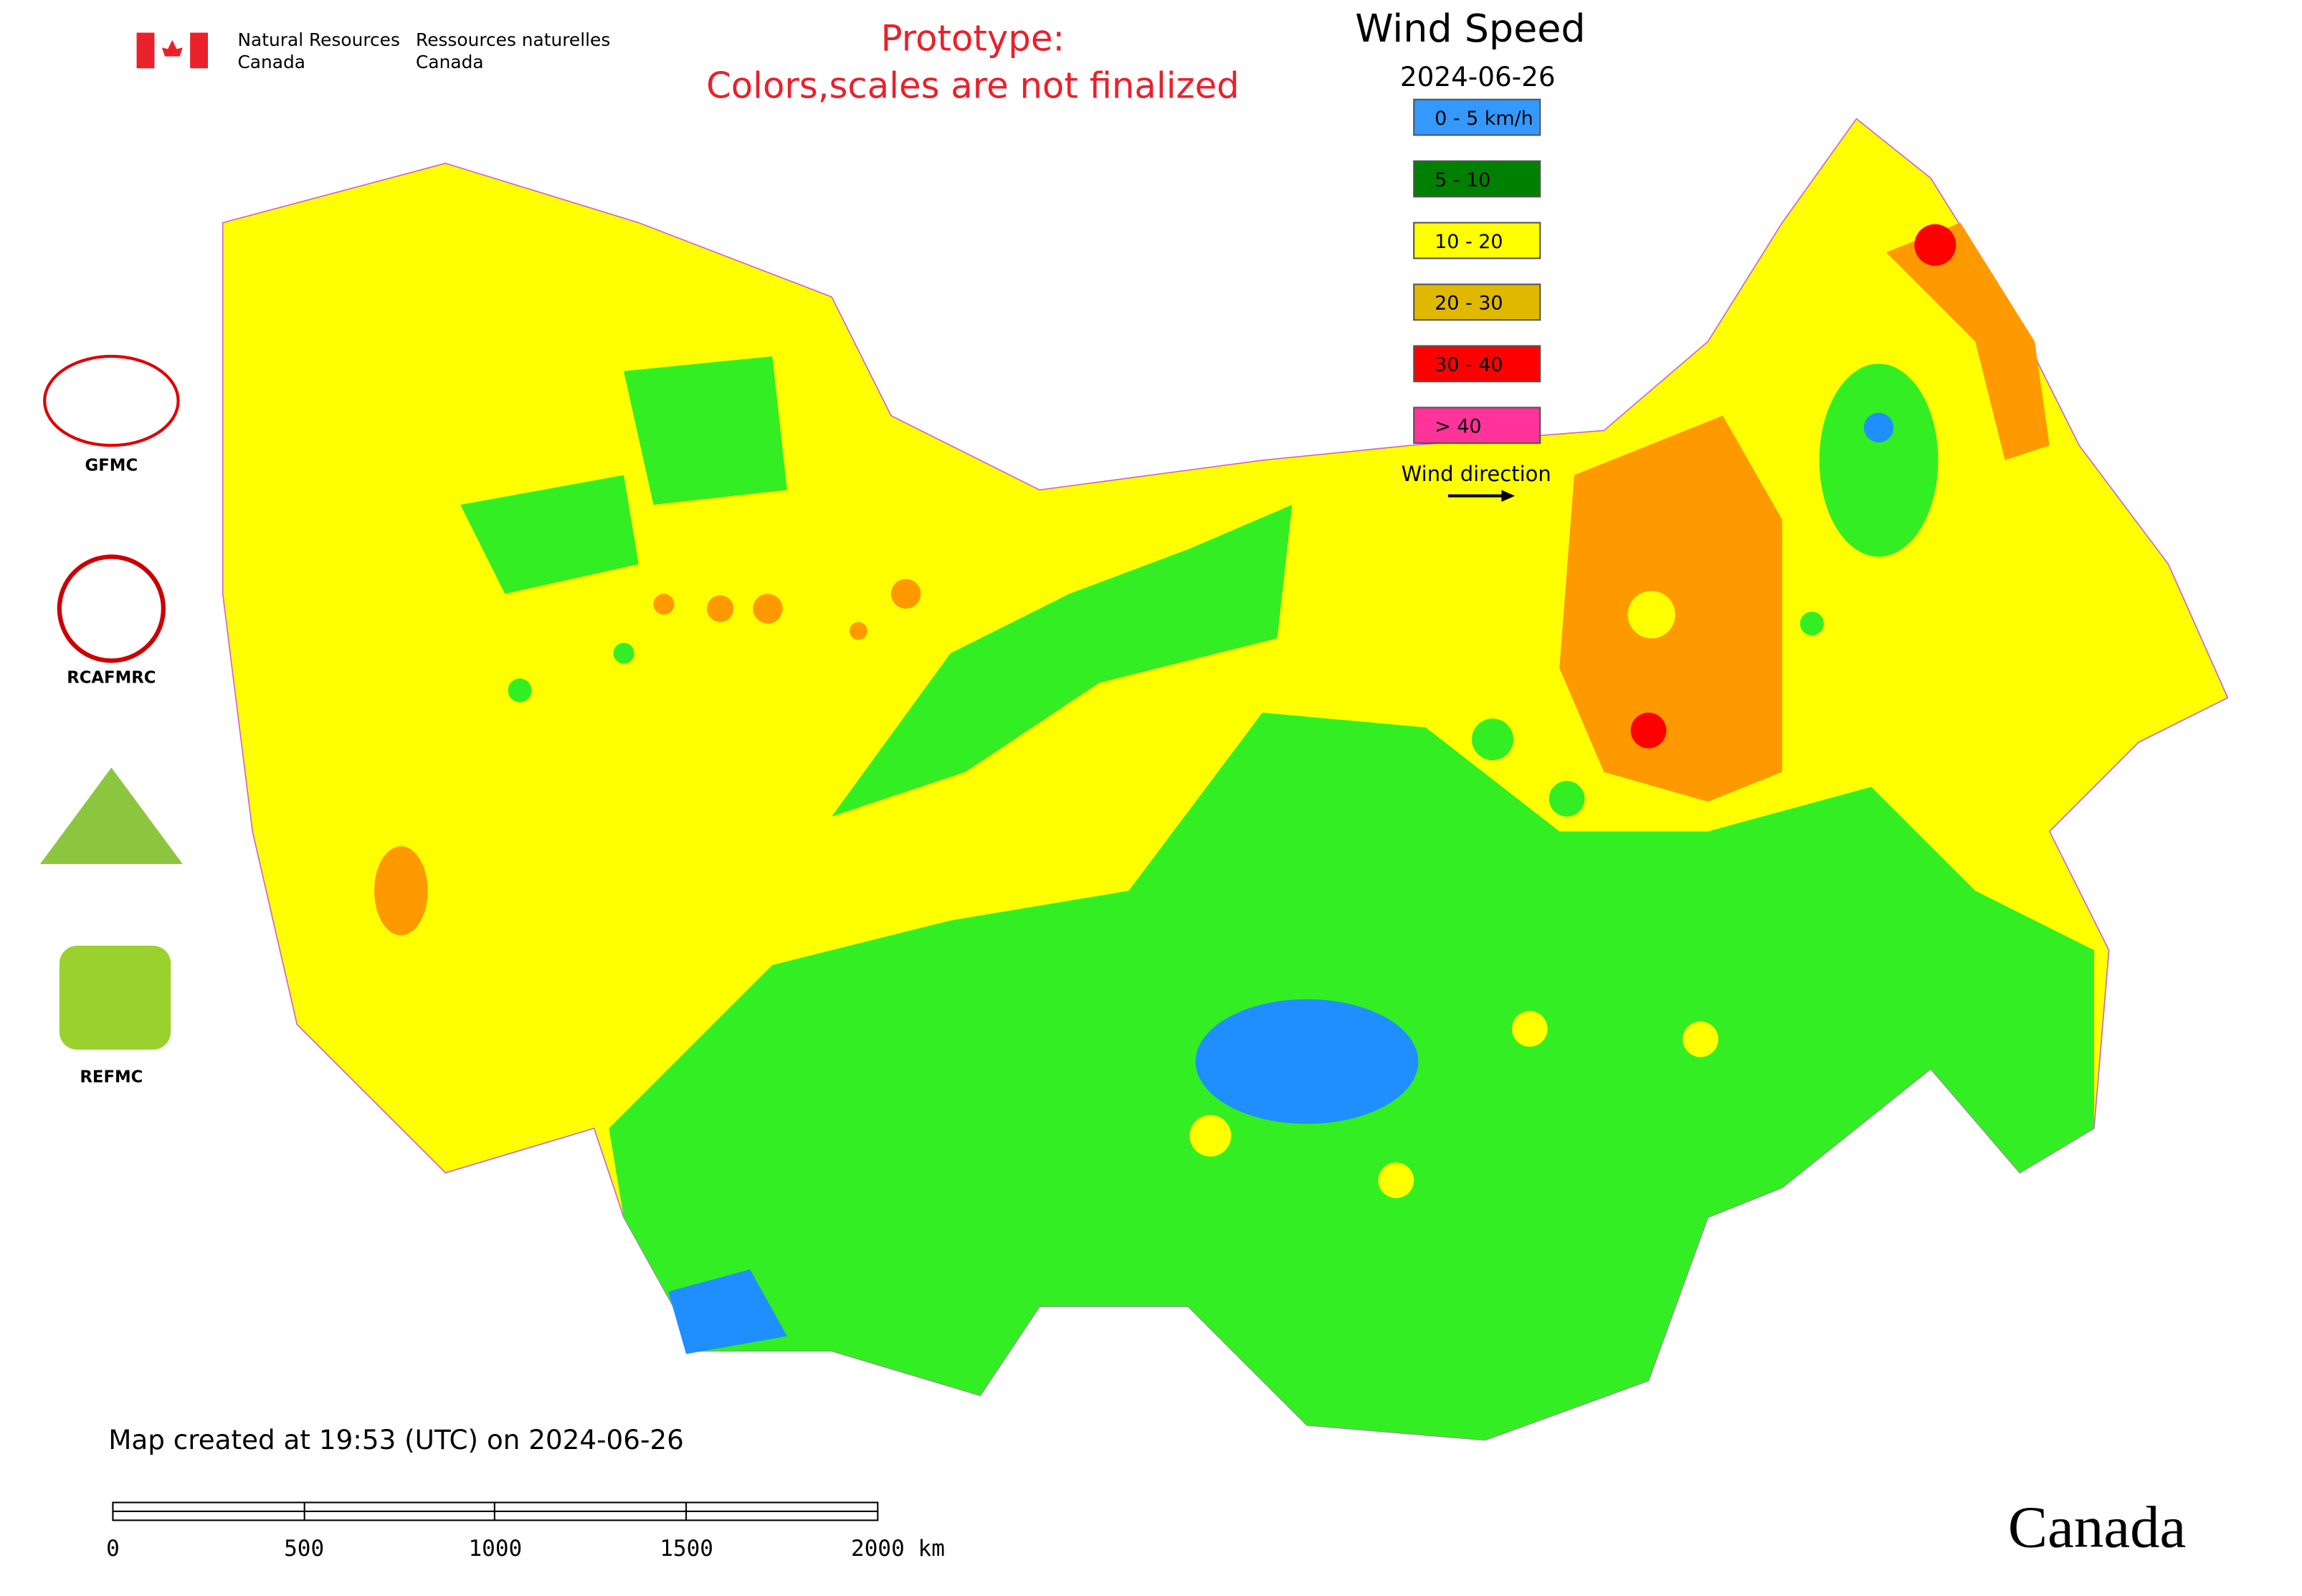  What do you see at coordinates (525, 1549) in the screenshot?
I see `scale-labels: 0 500 1000 1500 2000 km` at bounding box center [525, 1549].